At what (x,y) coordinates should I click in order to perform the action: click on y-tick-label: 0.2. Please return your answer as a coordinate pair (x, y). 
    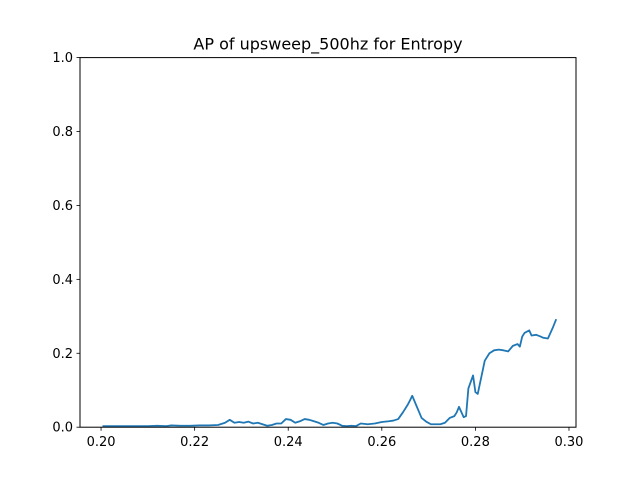
    Looking at the image, I should click on (62, 354).